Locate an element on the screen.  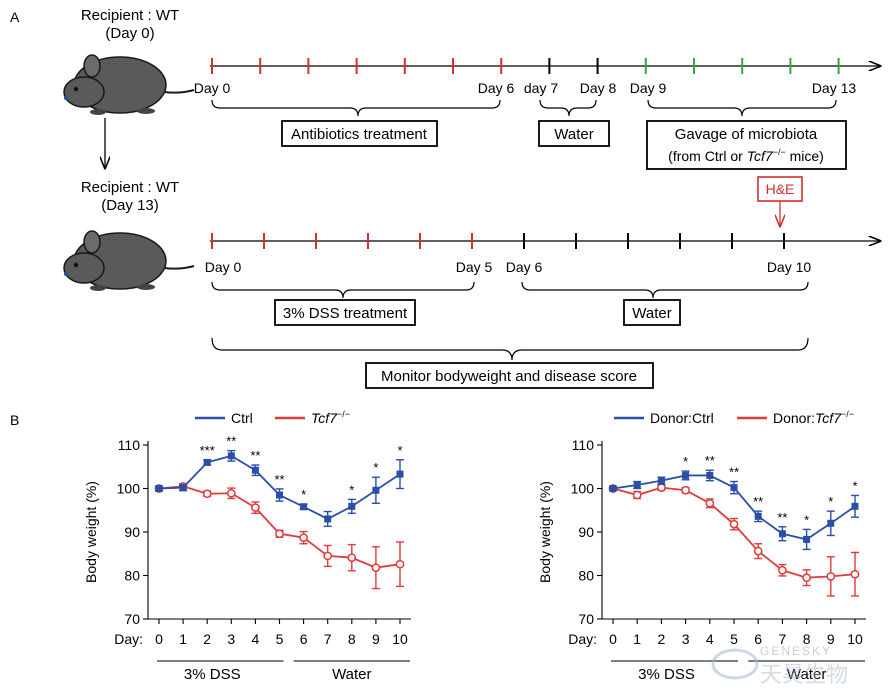
watermark-cn: 天昊生物 is located at coordinates (804, 674).